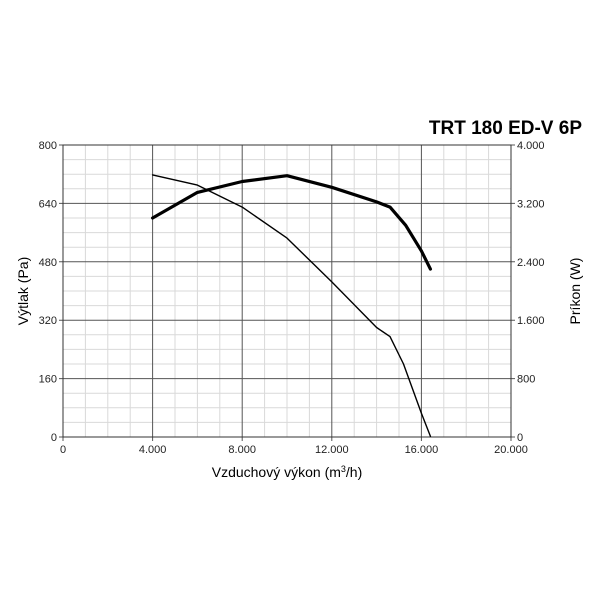  Describe the element at coordinates (242, 450) in the screenshot. I see `x-tick-label: 8.000` at that location.